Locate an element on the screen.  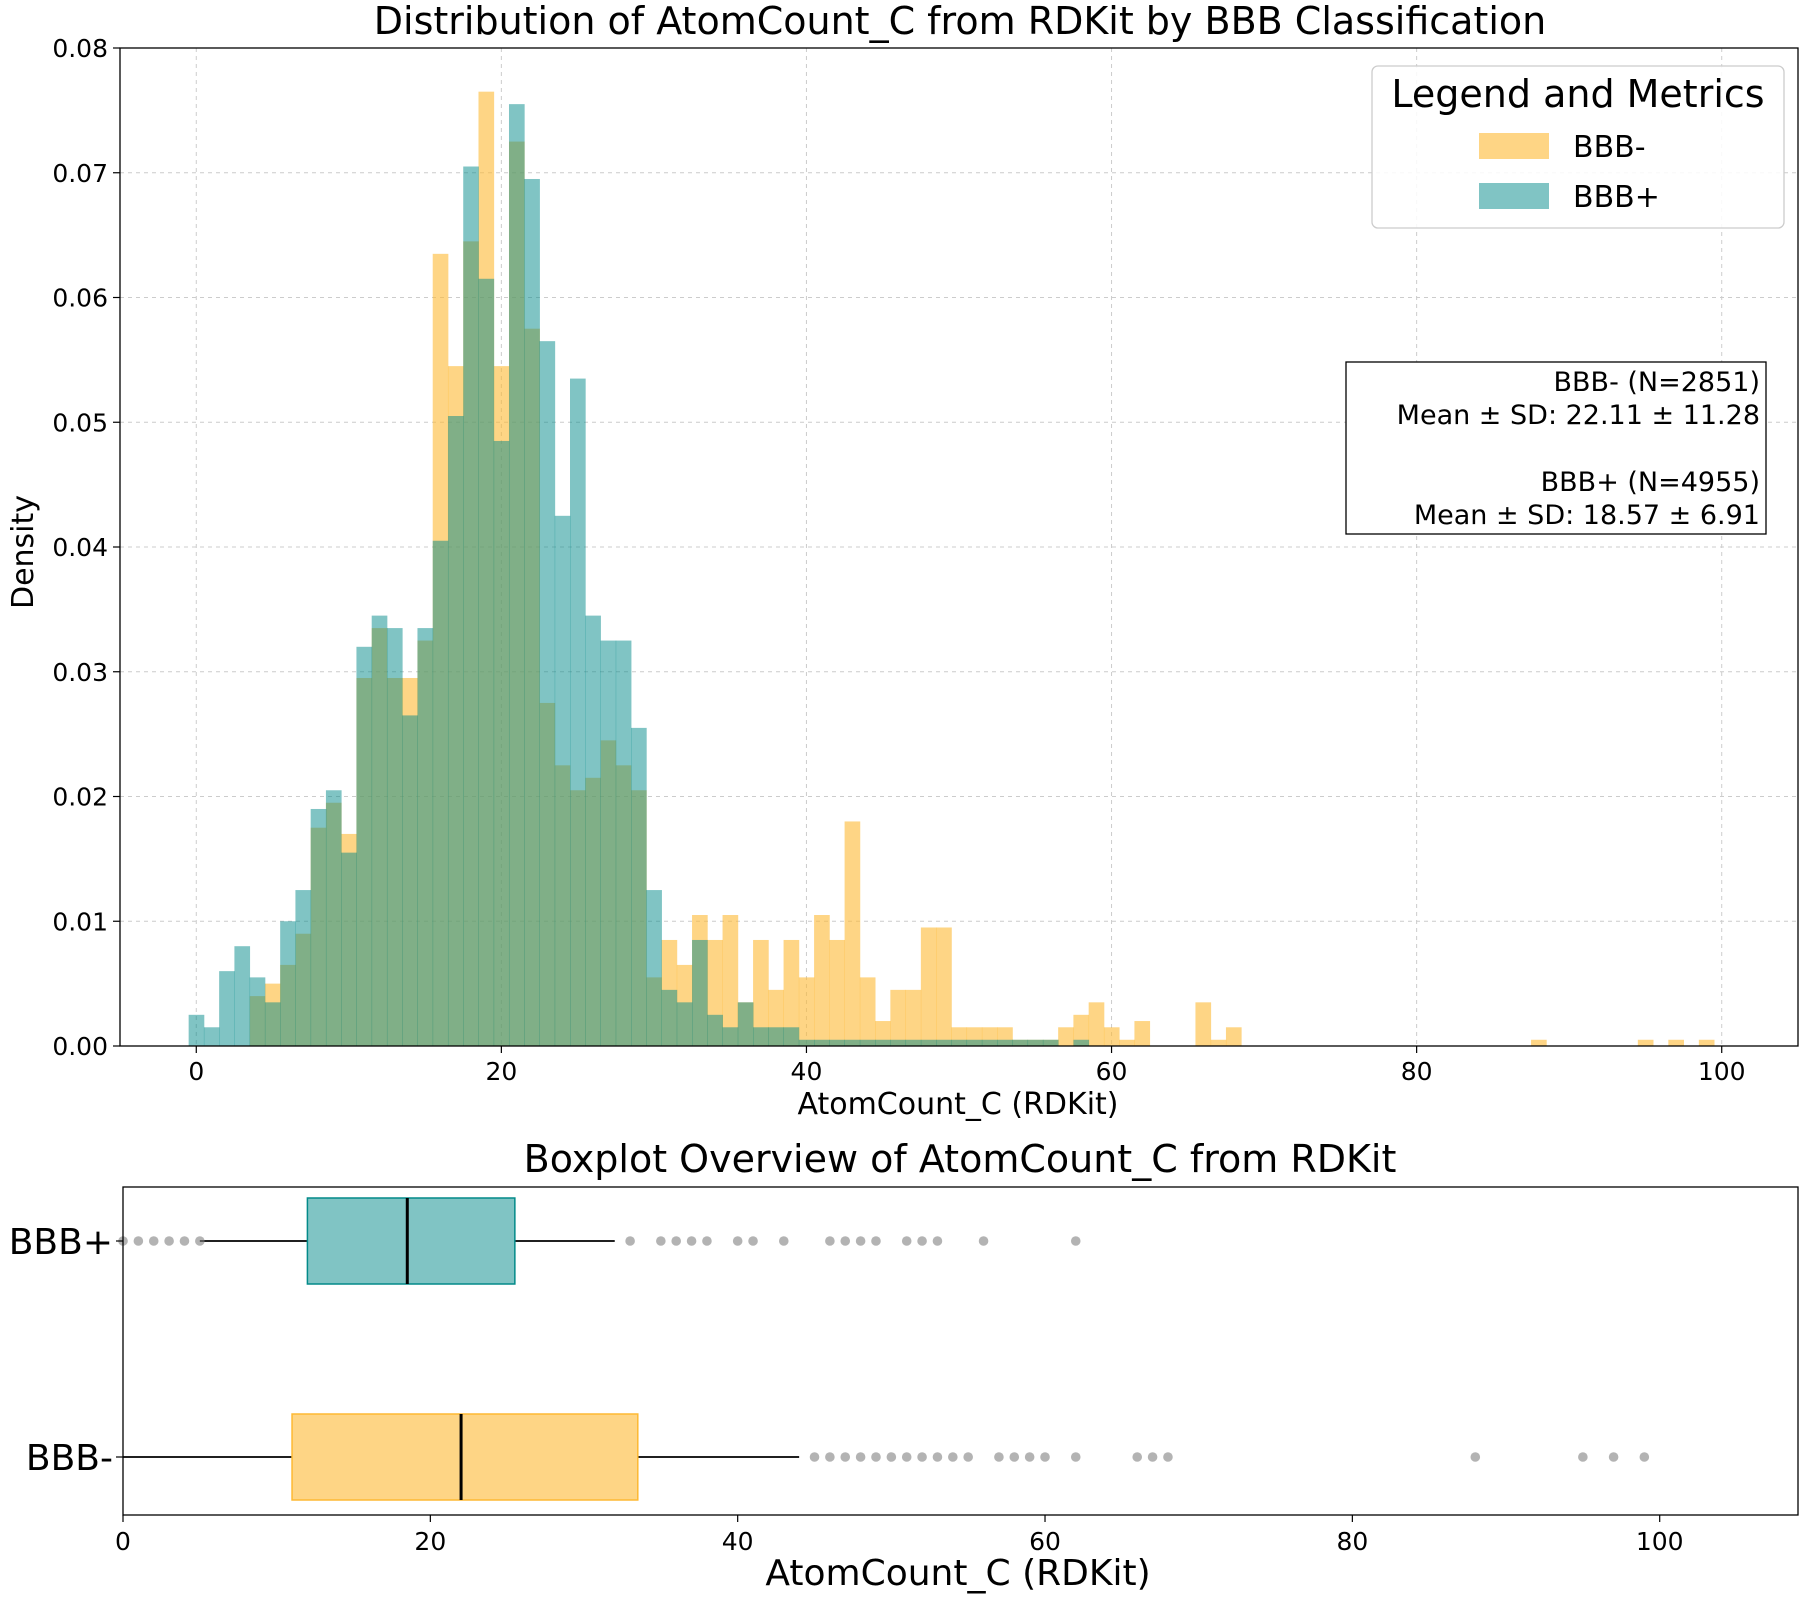
histogram-y-tick-label-5: 0.05 is located at coordinates (80, 422).